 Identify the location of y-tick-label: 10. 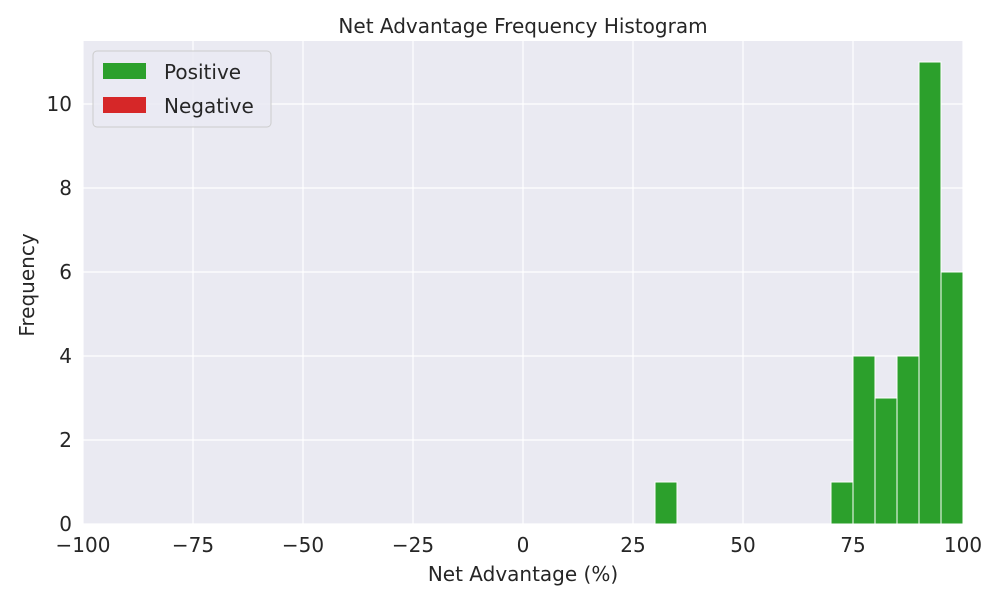
(59, 104).